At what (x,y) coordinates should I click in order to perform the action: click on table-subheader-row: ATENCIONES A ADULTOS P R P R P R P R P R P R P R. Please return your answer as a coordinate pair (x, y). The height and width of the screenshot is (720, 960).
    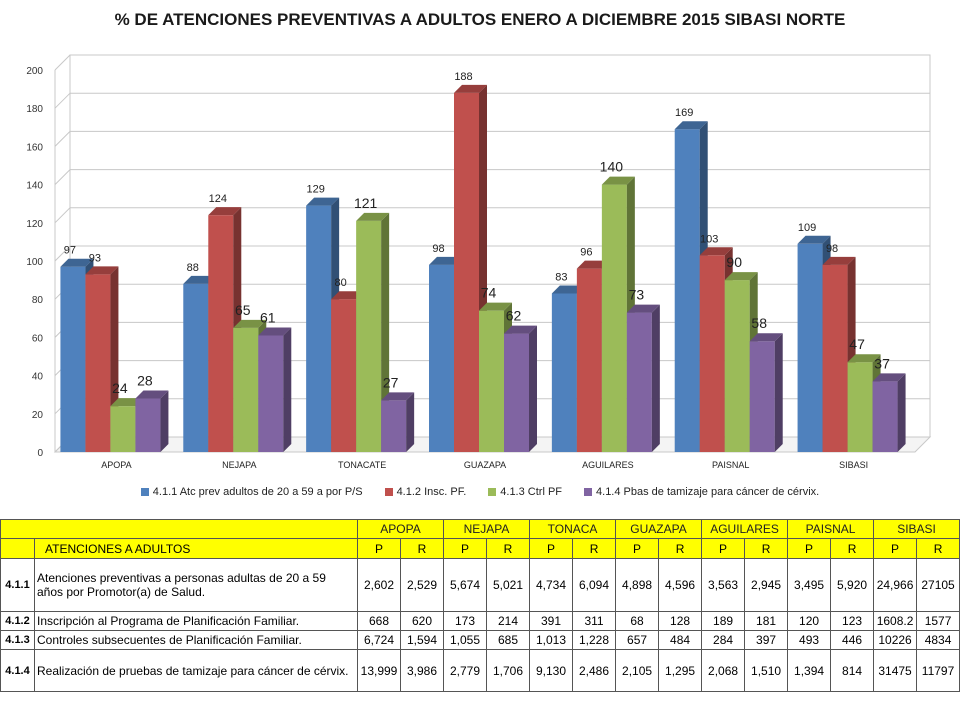
    Looking at the image, I should click on (480, 548).